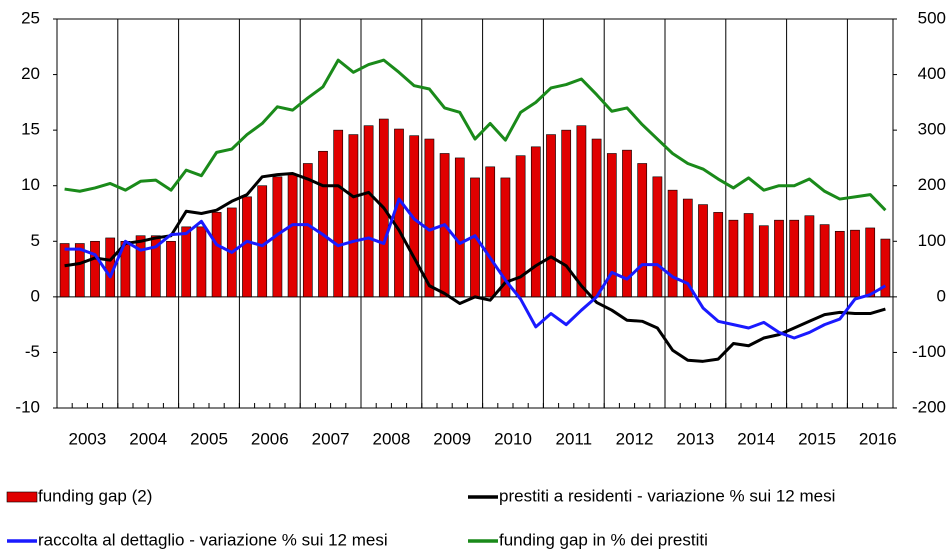 This screenshot has width=952, height=551. Describe the element at coordinates (932, 73) in the screenshot. I see `y2-tick-label: 400` at that location.